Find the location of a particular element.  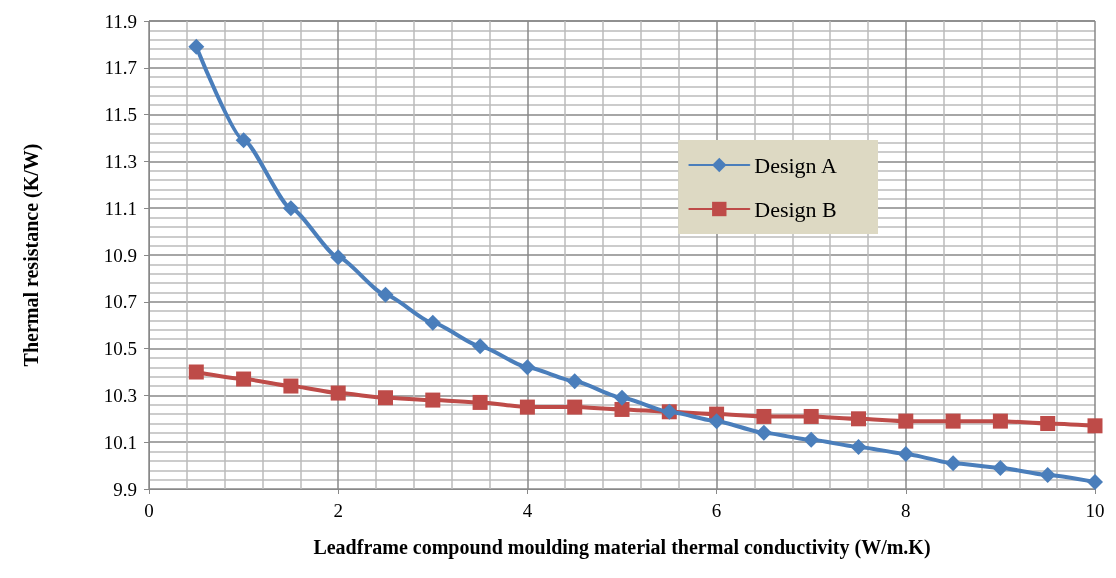

x-tick-label: 6 is located at coordinates (716, 510).